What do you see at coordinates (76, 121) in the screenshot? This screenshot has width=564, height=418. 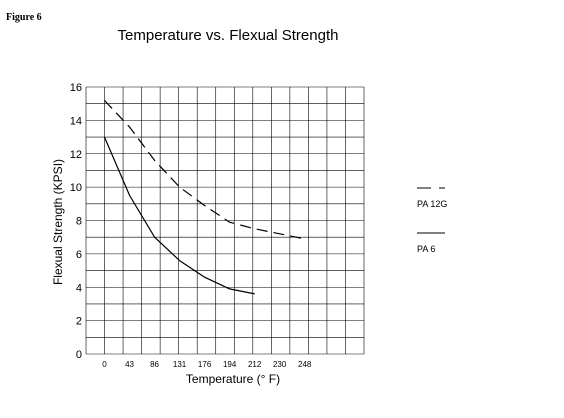 I see `y-tick-label: 14` at bounding box center [76, 121].